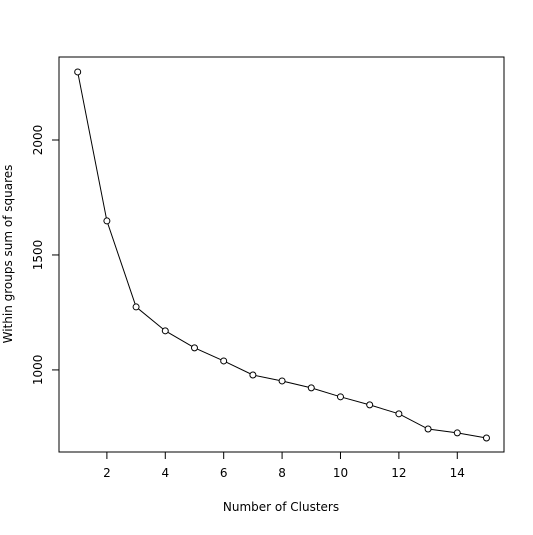  What do you see at coordinates (457, 473) in the screenshot?
I see `x-tick-label: 14` at bounding box center [457, 473].